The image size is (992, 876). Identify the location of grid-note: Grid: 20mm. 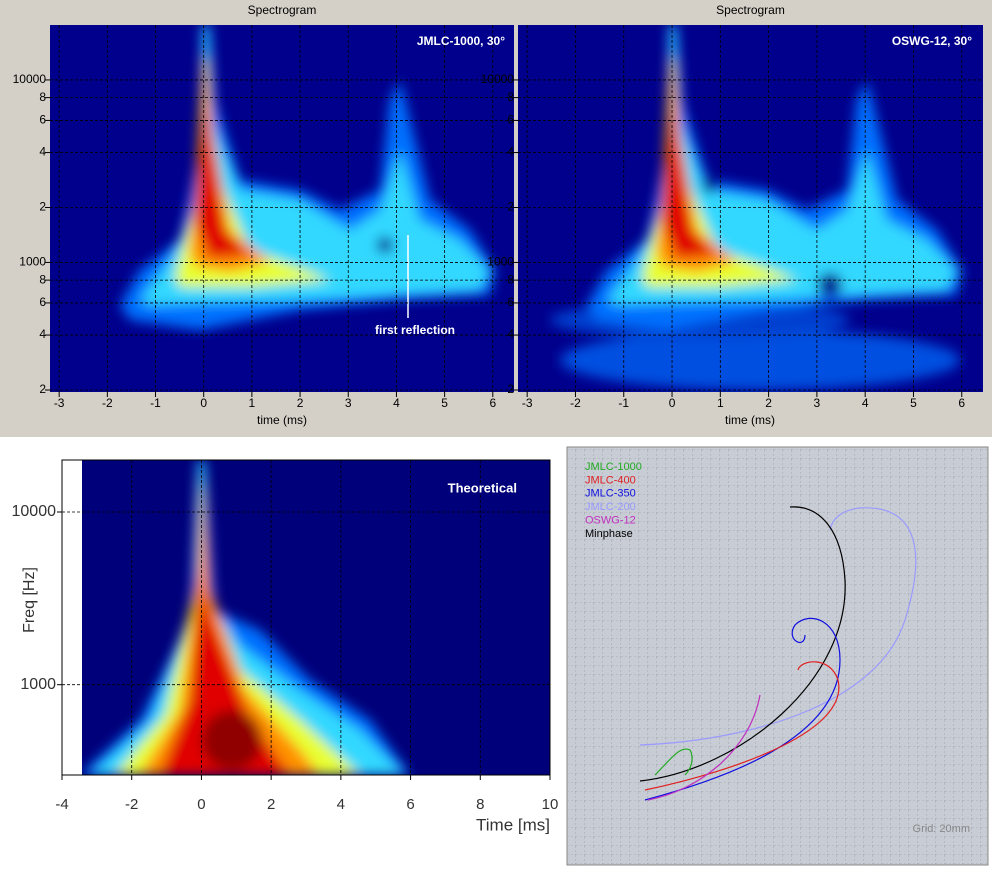
(941, 829).